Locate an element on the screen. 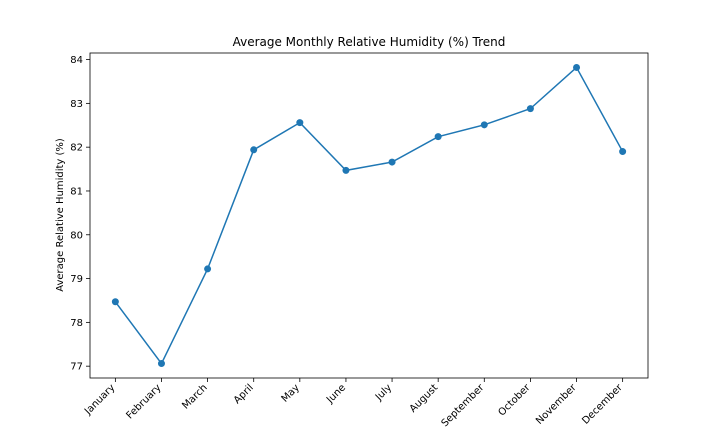 This screenshot has width=720, height=432. y-tick-label: 80 is located at coordinates (76, 235).